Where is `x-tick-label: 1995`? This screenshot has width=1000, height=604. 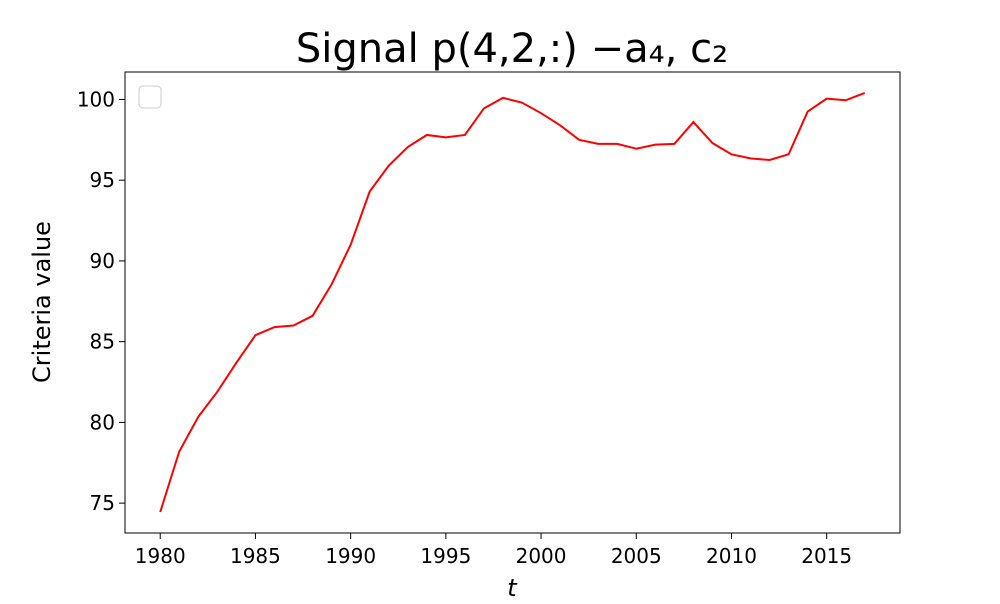
x-tick-label: 1995 is located at coordinates (445, 556).